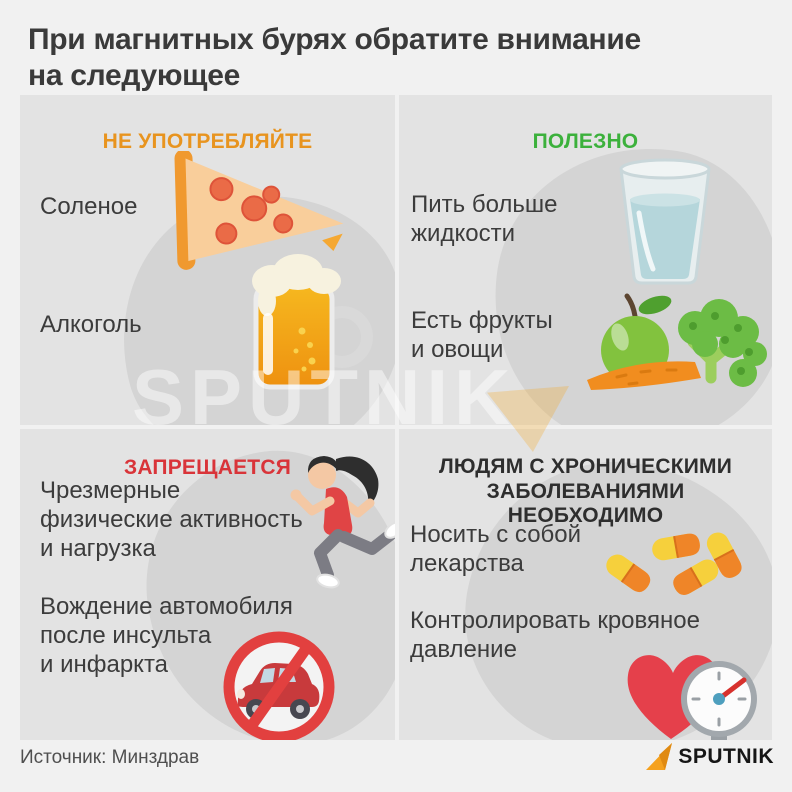  Describe the element at coordinates (484, 219) in the screenshot. I see `item-label: Пить больше жидкости` at that location.